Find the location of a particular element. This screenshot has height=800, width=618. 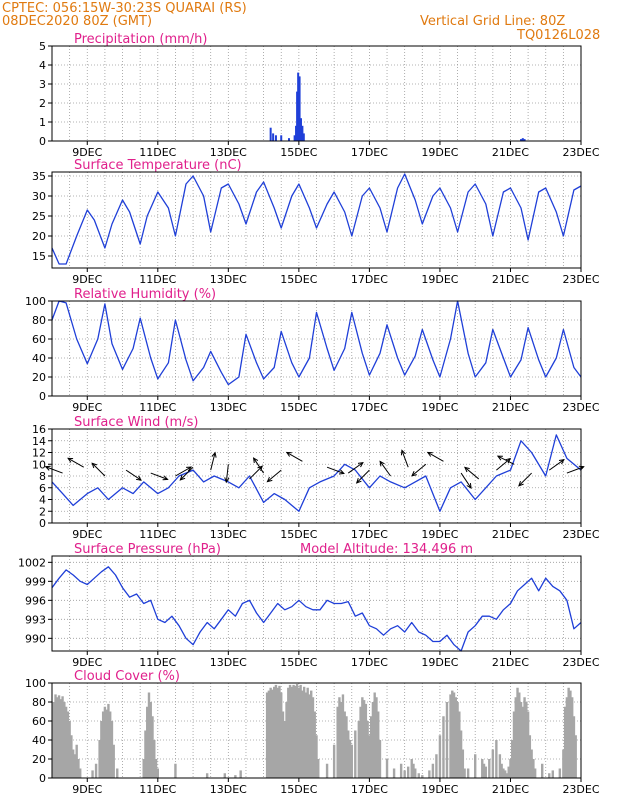

humidity-xtick-label-1: 11DEC is located at coordinates (157, 407).